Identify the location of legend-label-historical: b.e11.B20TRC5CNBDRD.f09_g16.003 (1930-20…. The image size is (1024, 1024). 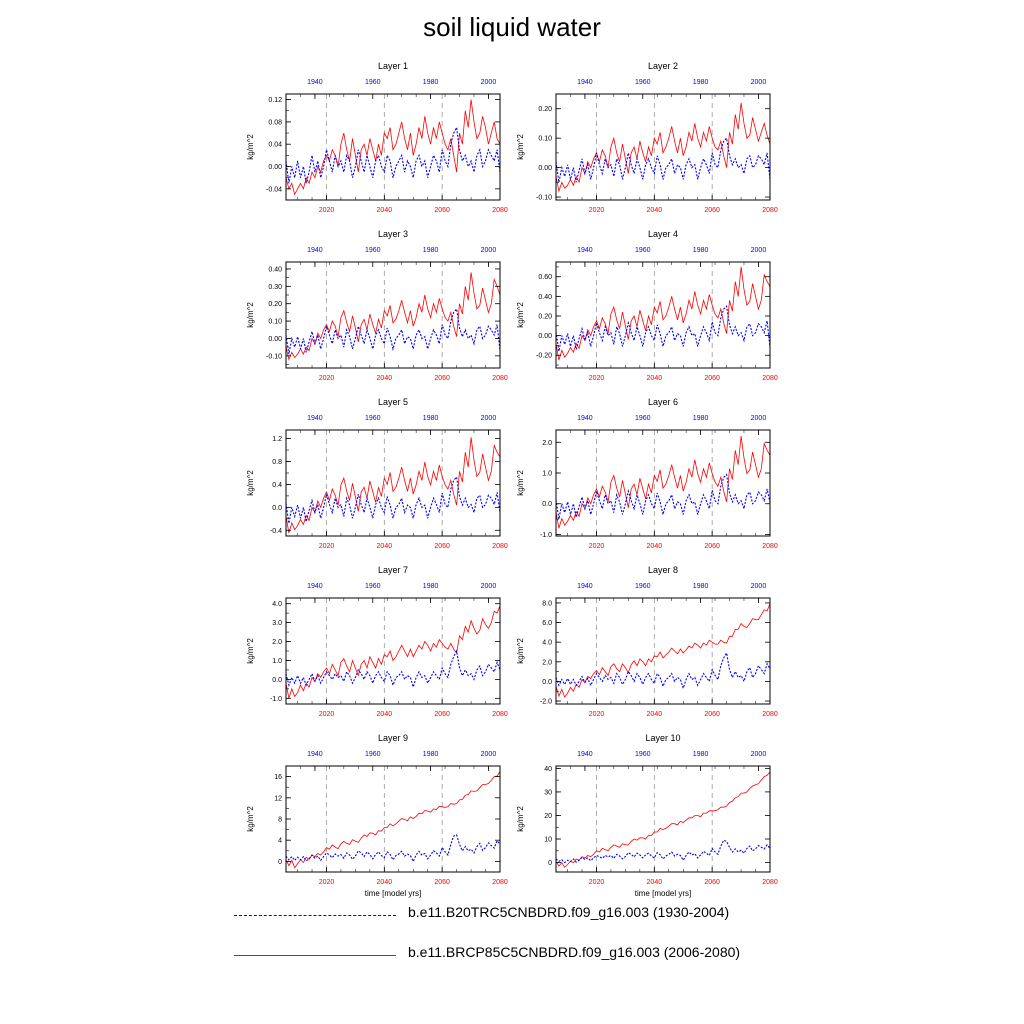
(569, 912).